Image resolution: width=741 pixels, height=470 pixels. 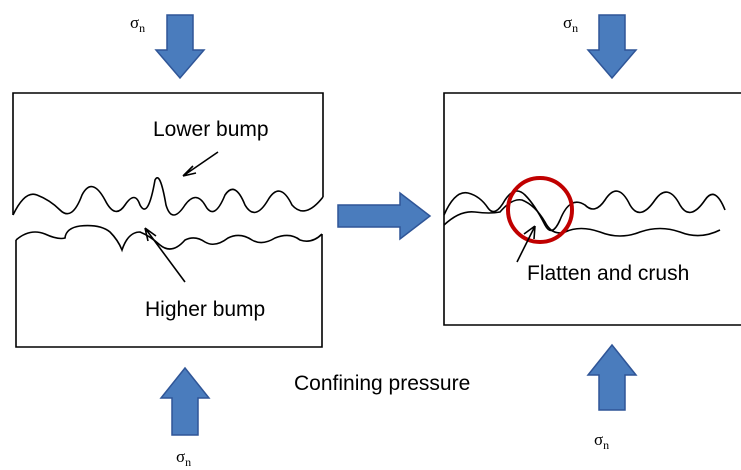 I want to click on label: Higher bump, so click(x=205, y=309).